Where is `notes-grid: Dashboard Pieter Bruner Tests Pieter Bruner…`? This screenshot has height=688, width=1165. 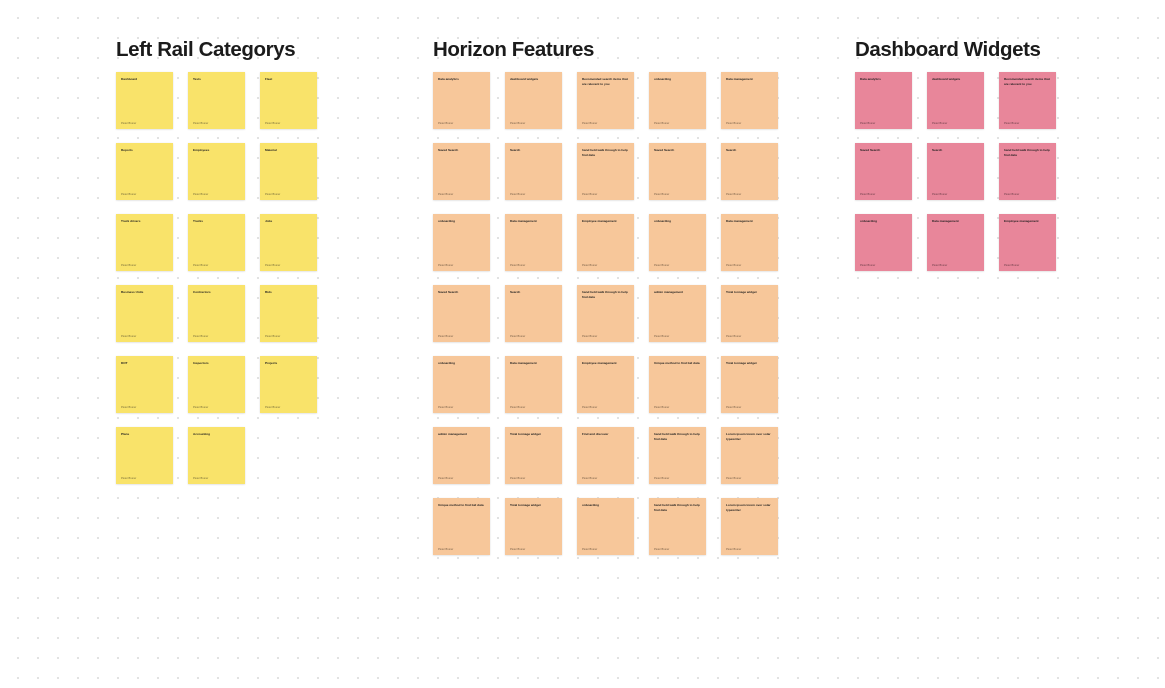 notes-grid: Dashboard Pieter Bruner Tests Pieter Bruner… is located at coordinates (218, 278).